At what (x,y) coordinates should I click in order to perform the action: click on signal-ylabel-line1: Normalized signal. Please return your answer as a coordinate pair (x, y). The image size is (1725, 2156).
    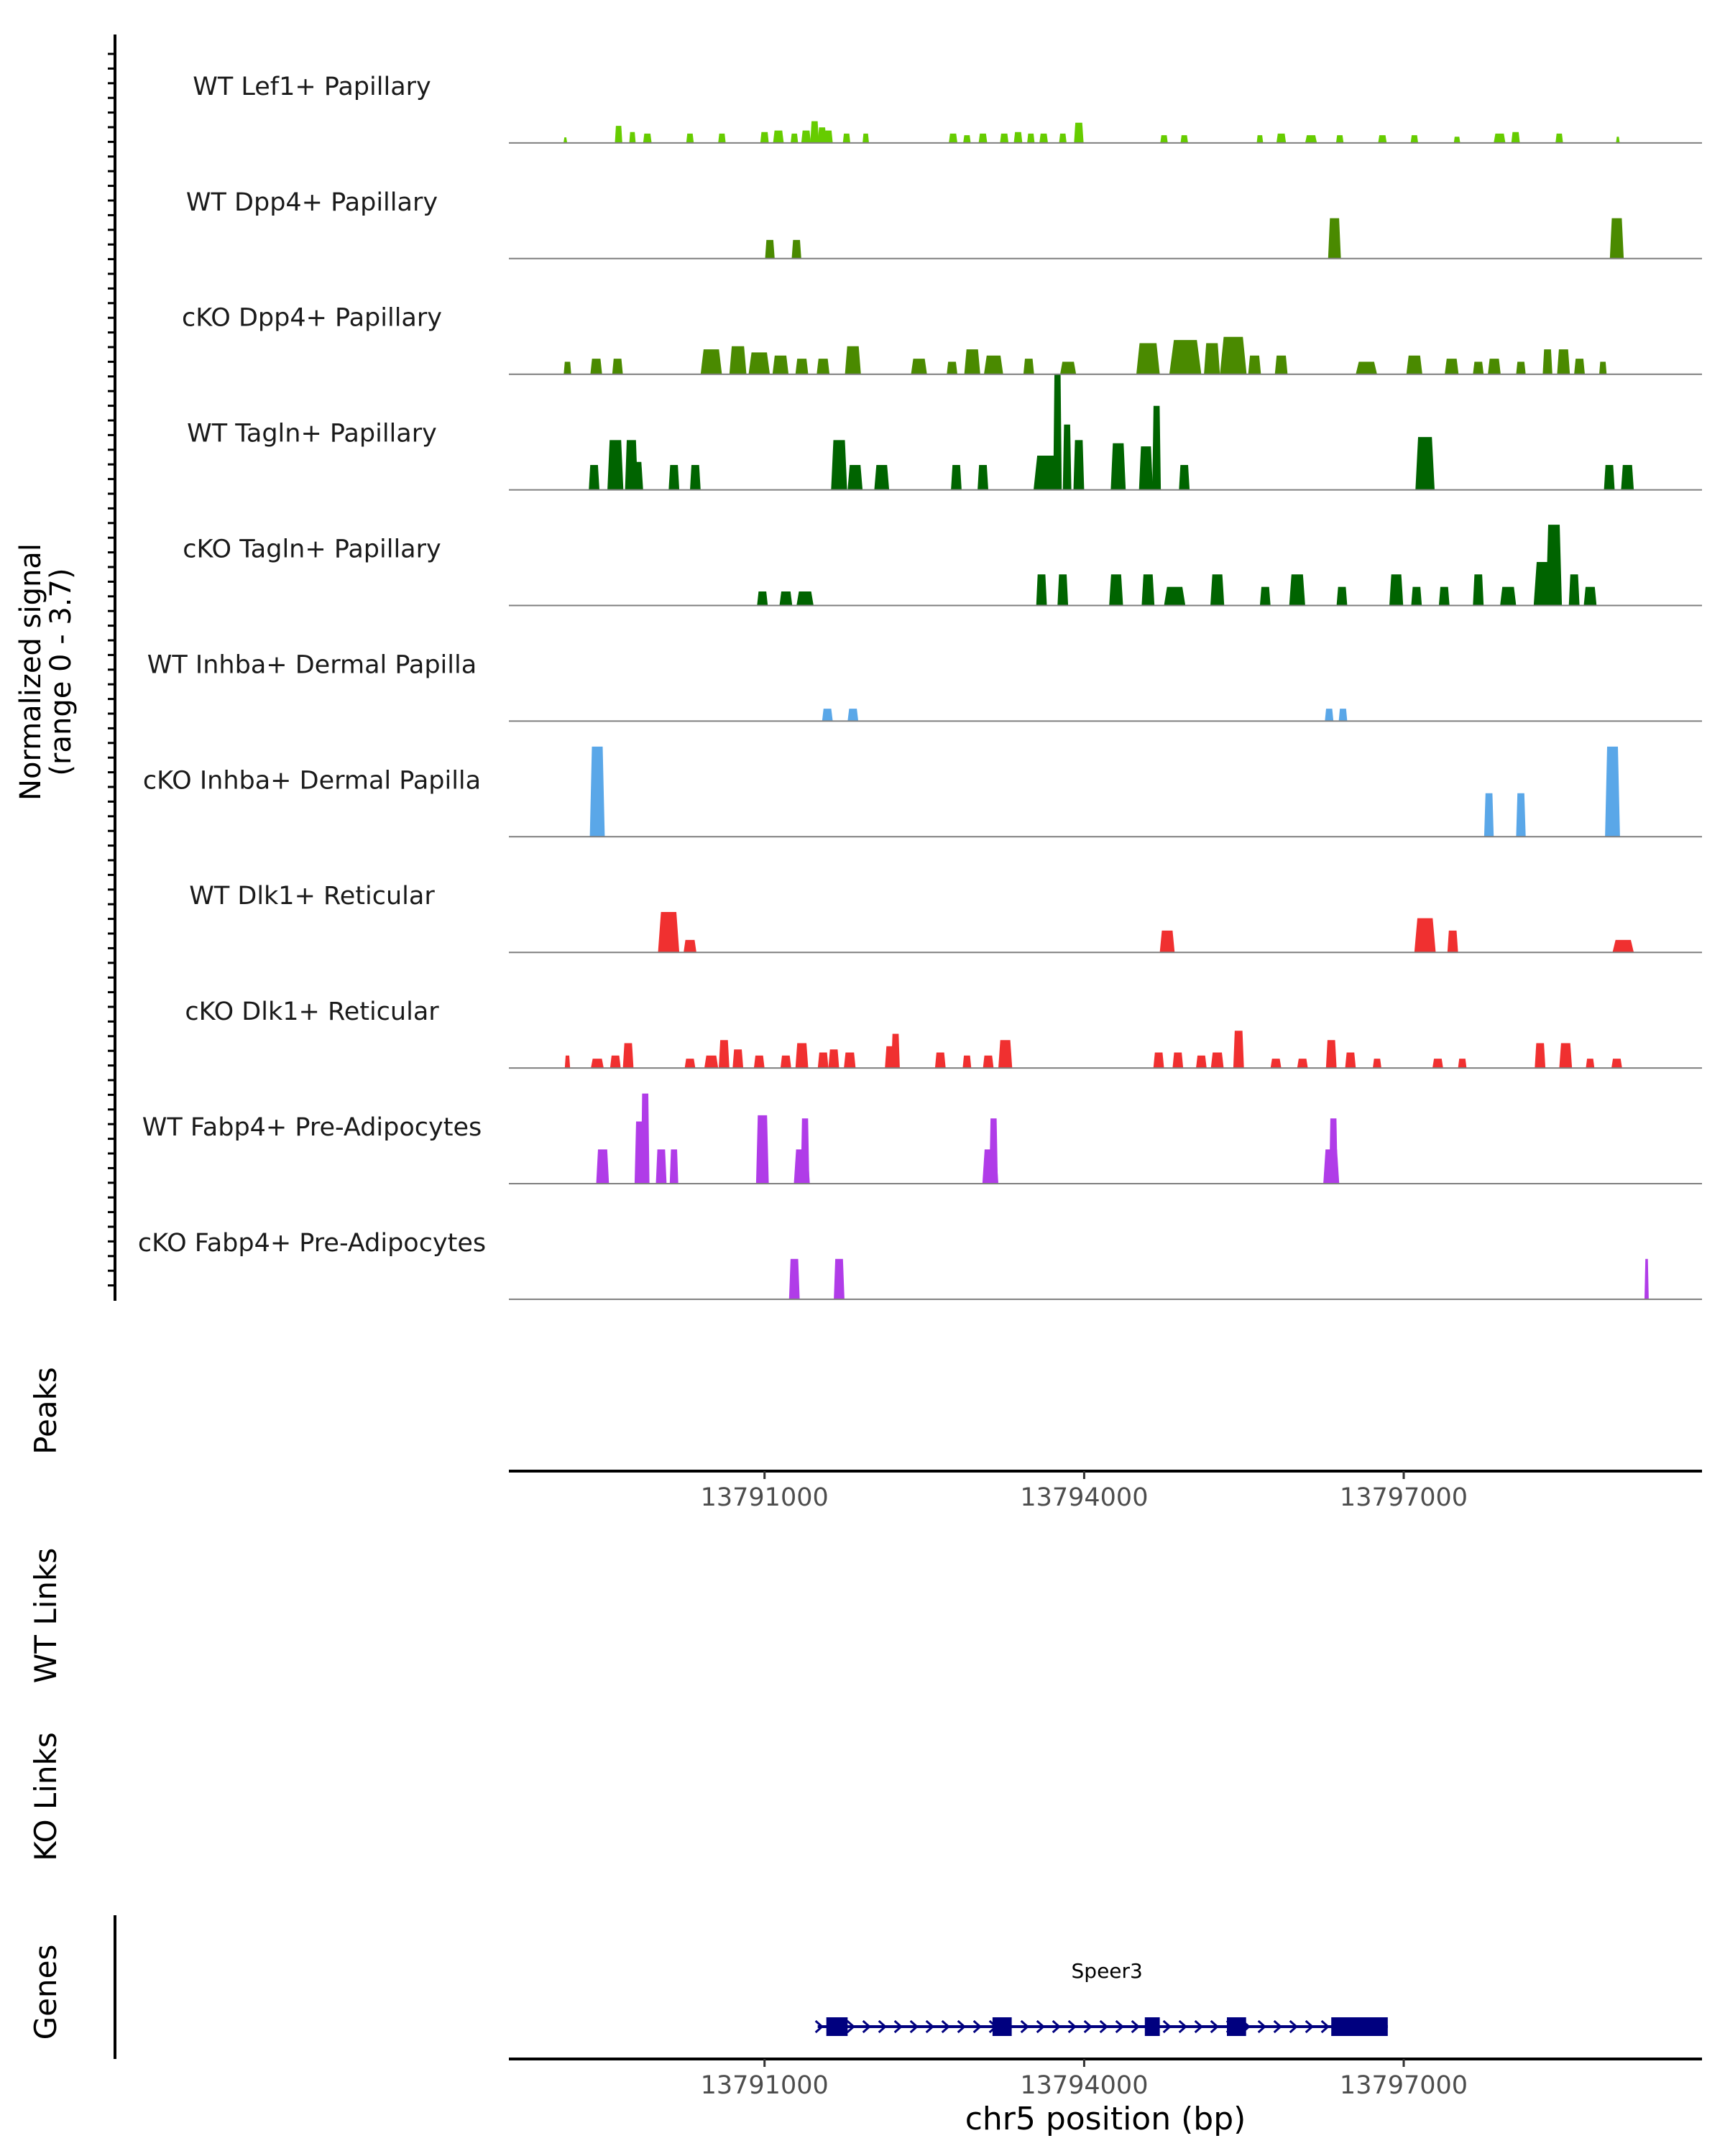
    Looking at the image, I should click on (30, 672).